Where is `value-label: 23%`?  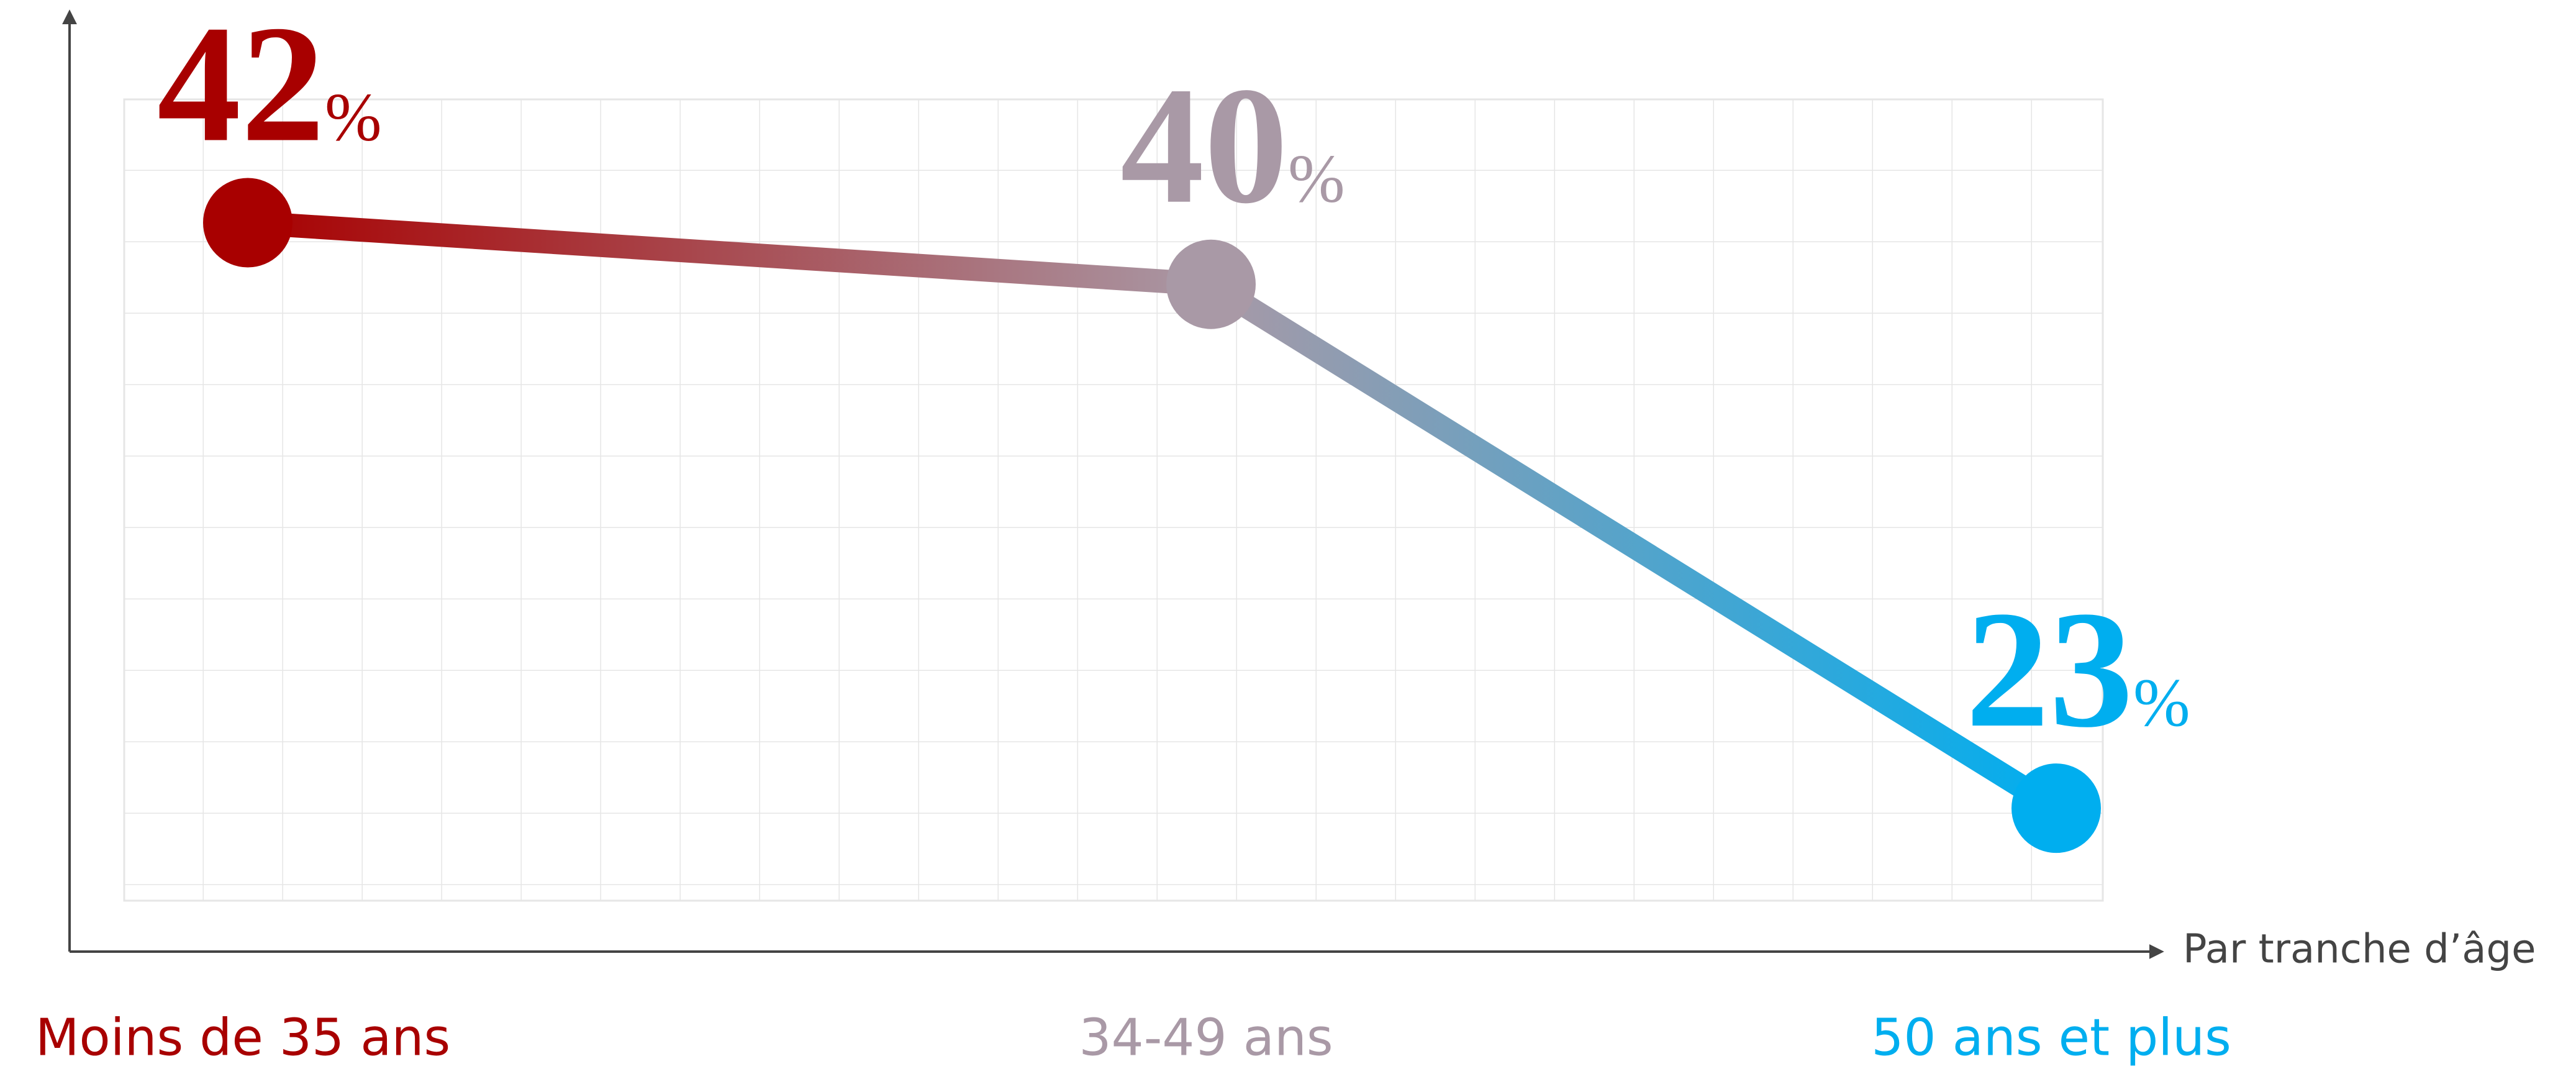 value-label: 23% is located at coordinates (2078, 669).